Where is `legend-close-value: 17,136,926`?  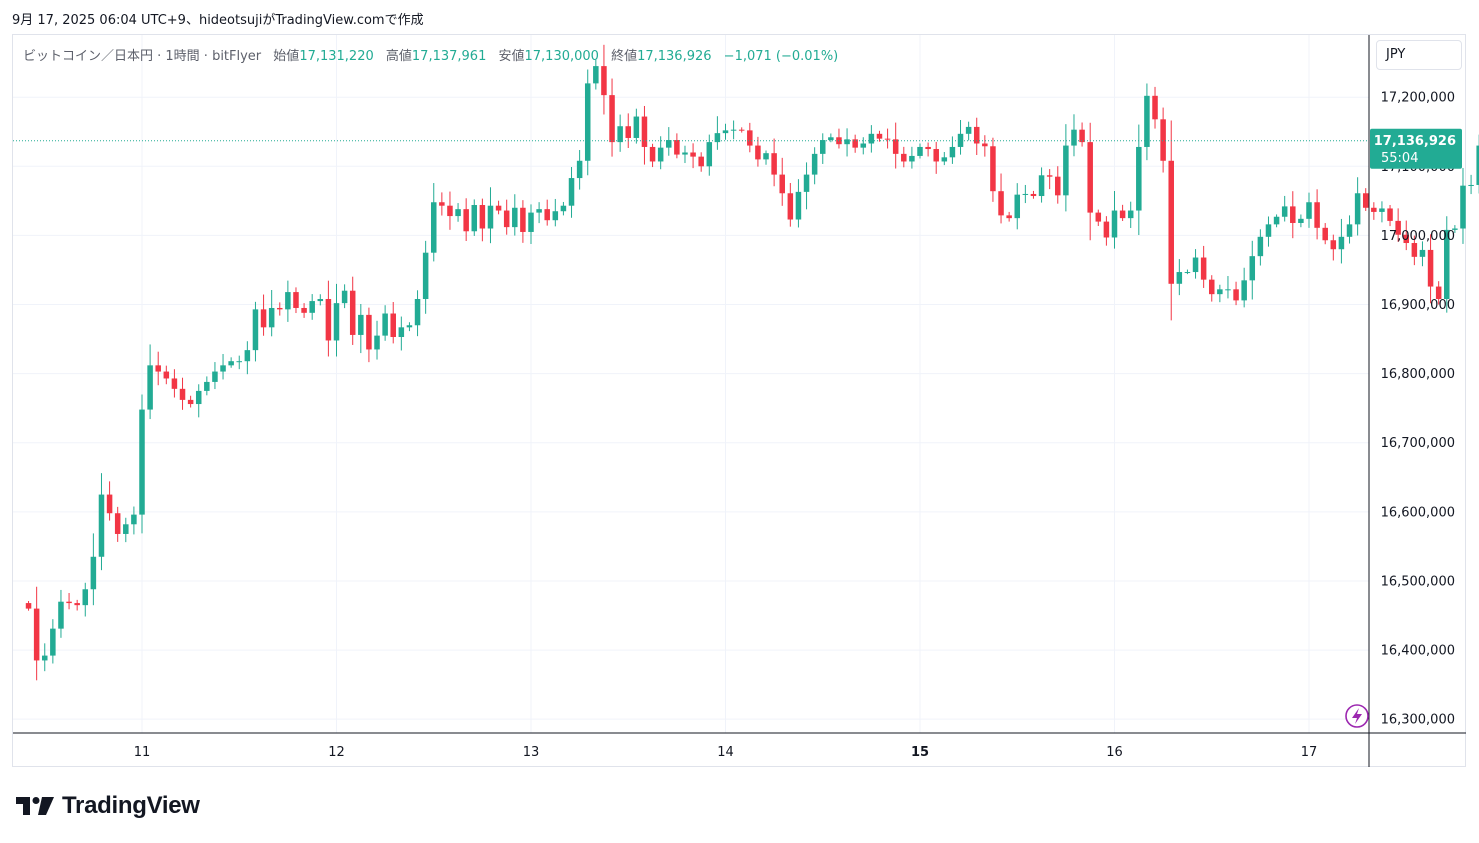
legend-close-value: 17,136,926 is located at coordinates (674, 56).